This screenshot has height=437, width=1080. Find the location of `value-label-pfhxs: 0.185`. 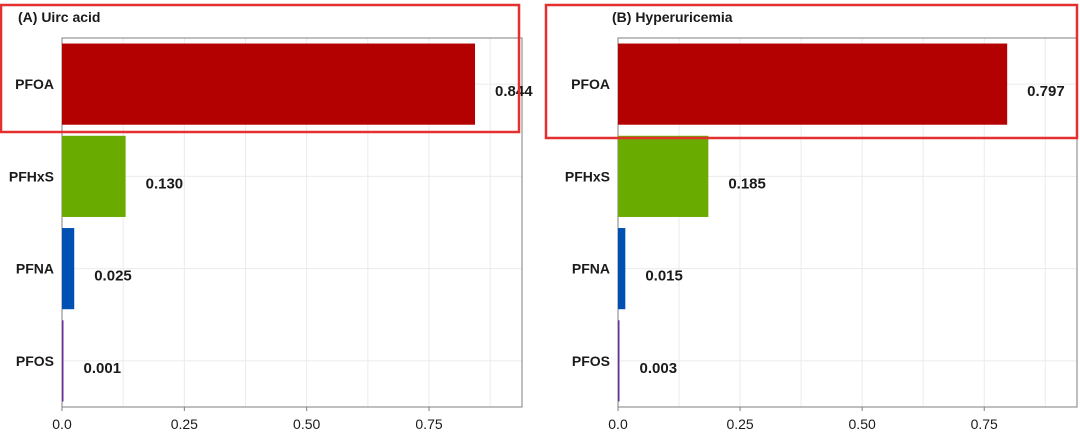

value-label-pfhxs: 0.185 is located at coordinates (747, 183).